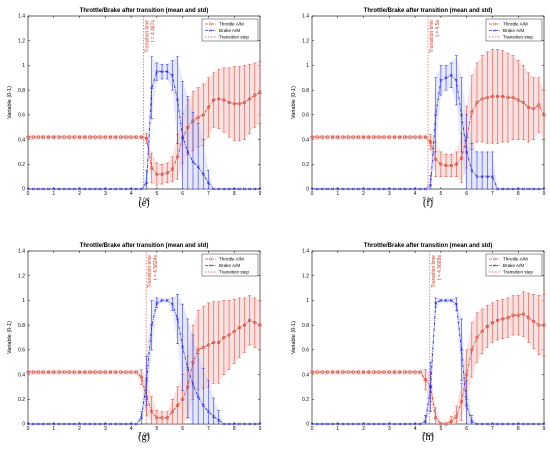 This screenshot has width=550, height=467. Describe the element at coordinates (389, 194) in the screenshot. I see `x-tick-label: 3` at that location.